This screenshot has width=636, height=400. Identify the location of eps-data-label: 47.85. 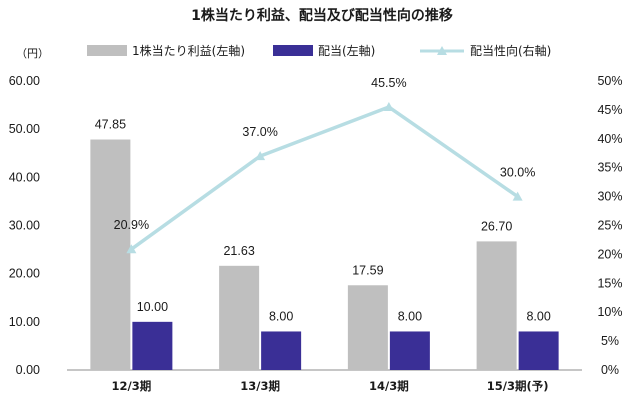
(110, 125).